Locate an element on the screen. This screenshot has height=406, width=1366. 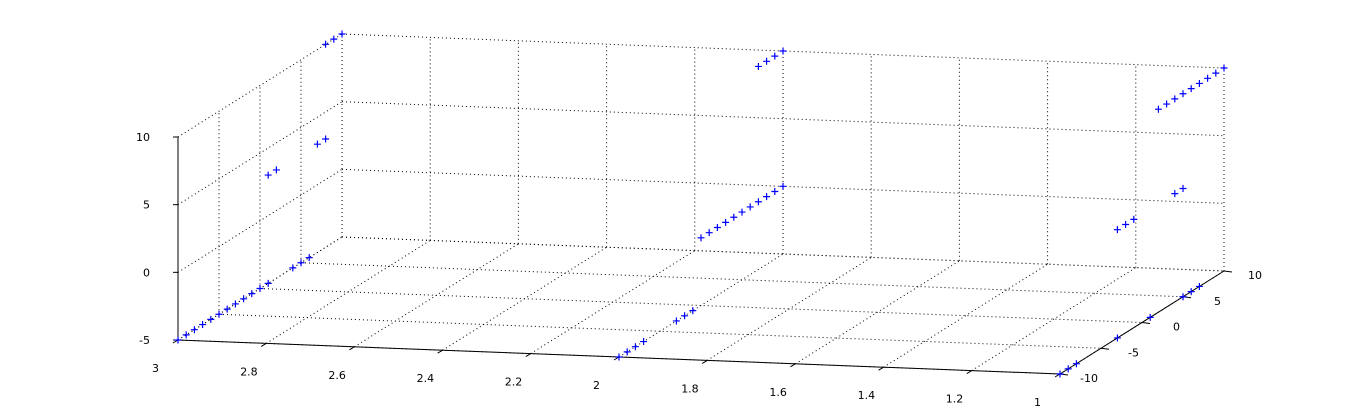
x-tick-label: 2.8 is located at coordinates (249, 371).